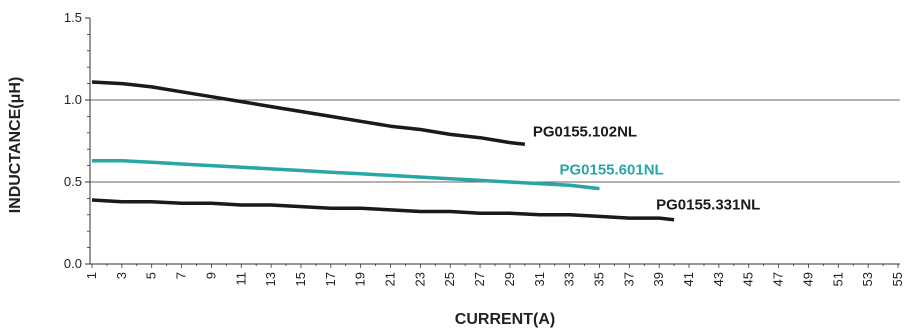  I want to click on series-line-pg0155-601nl, so click(346, 174).